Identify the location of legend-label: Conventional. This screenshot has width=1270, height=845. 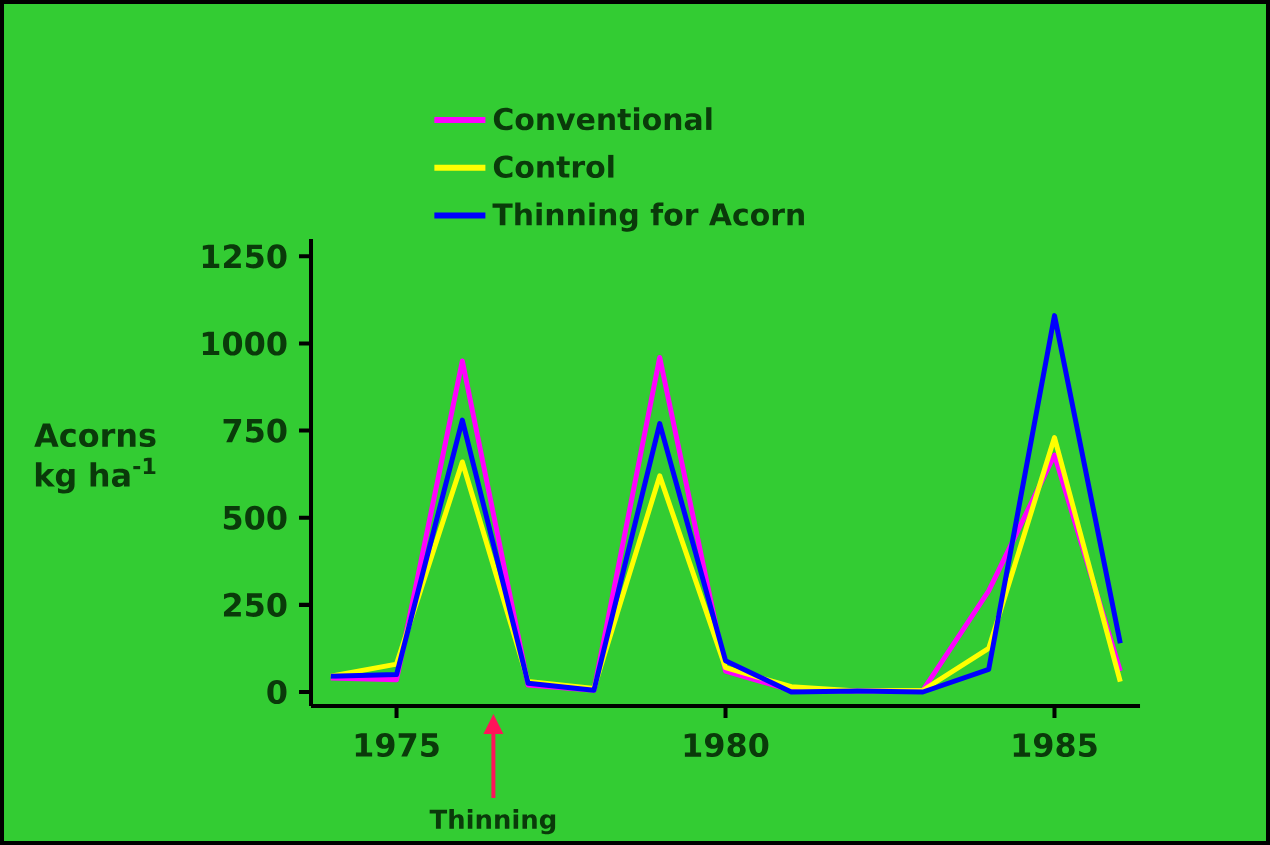
(602, 119).